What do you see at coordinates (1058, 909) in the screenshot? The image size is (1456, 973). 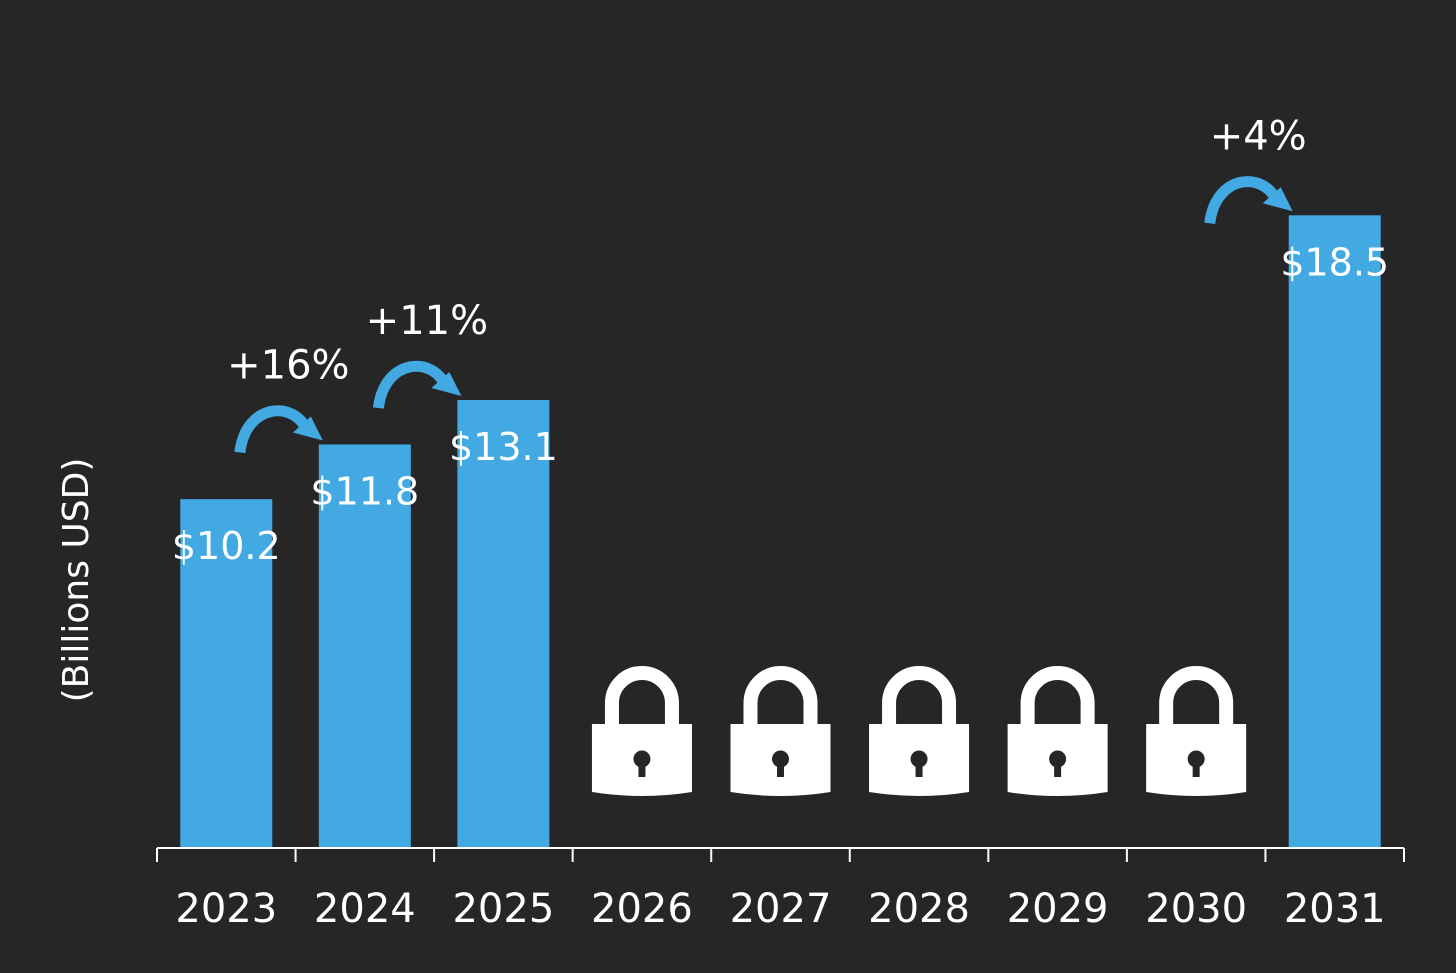 I see `x-tick-label-2029: 2029` at bounding box center [1058, 909].